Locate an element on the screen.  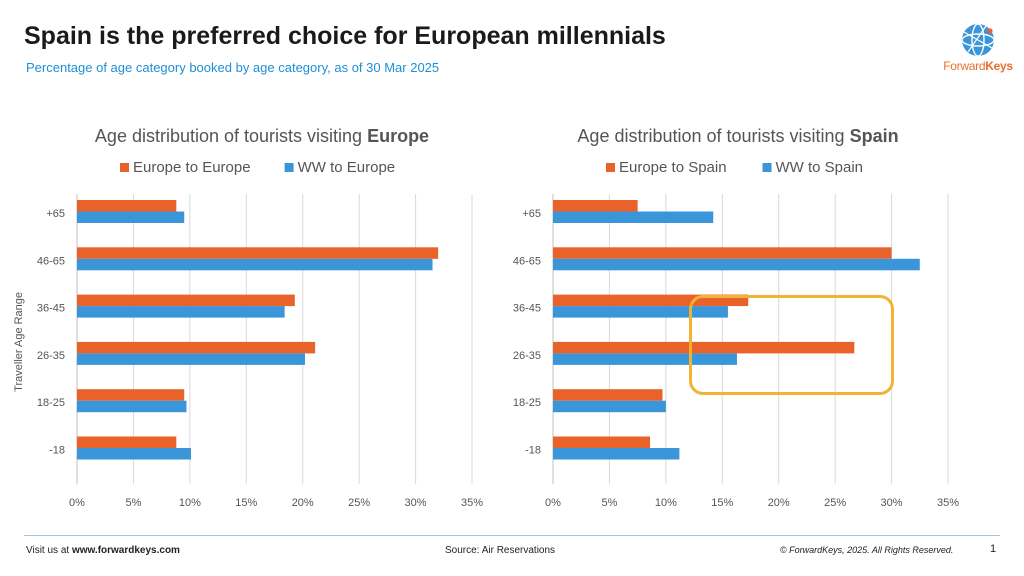
globe-network-icon is located at coordinates (978, 40).